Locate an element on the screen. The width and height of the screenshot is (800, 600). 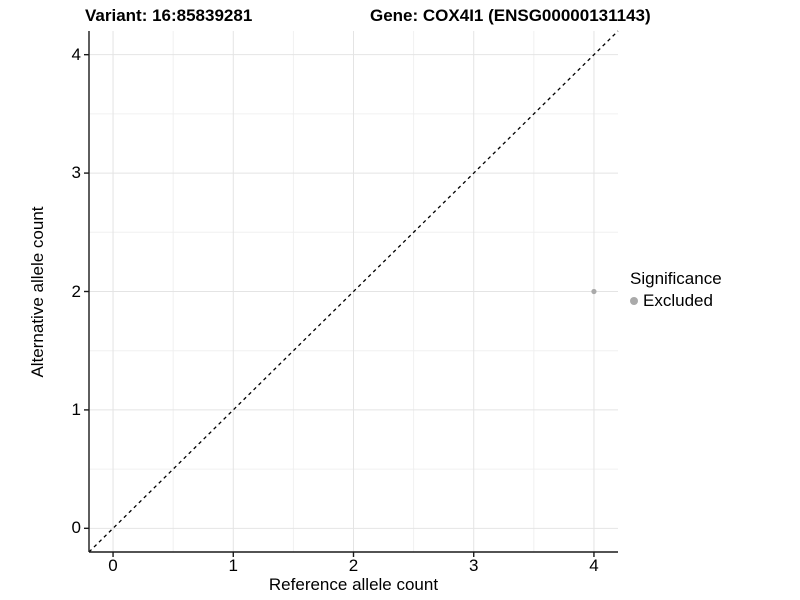
y-axis-title: Alternative allele count is located at coordinates (37, 292).